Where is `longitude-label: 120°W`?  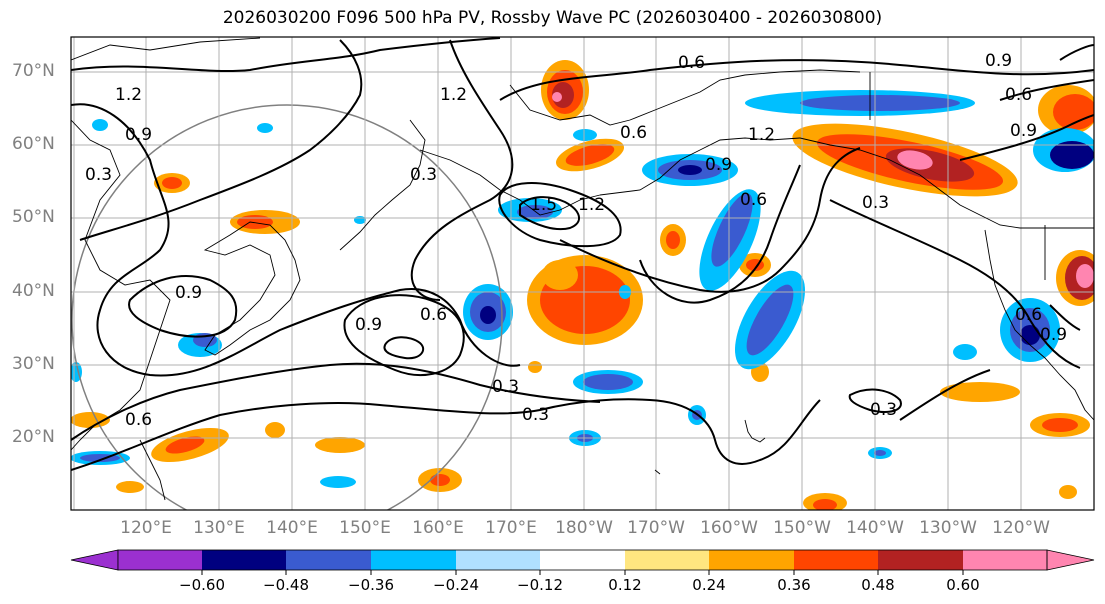 longitude-label: 120°W is located at coordinates (1021, 528).